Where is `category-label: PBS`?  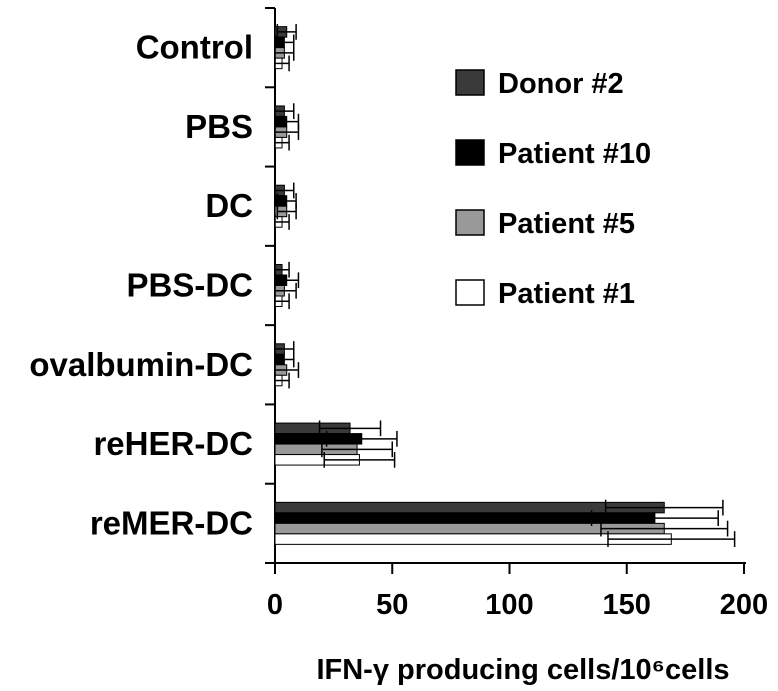 category-label: PBS is located at coordinates (219, 126).